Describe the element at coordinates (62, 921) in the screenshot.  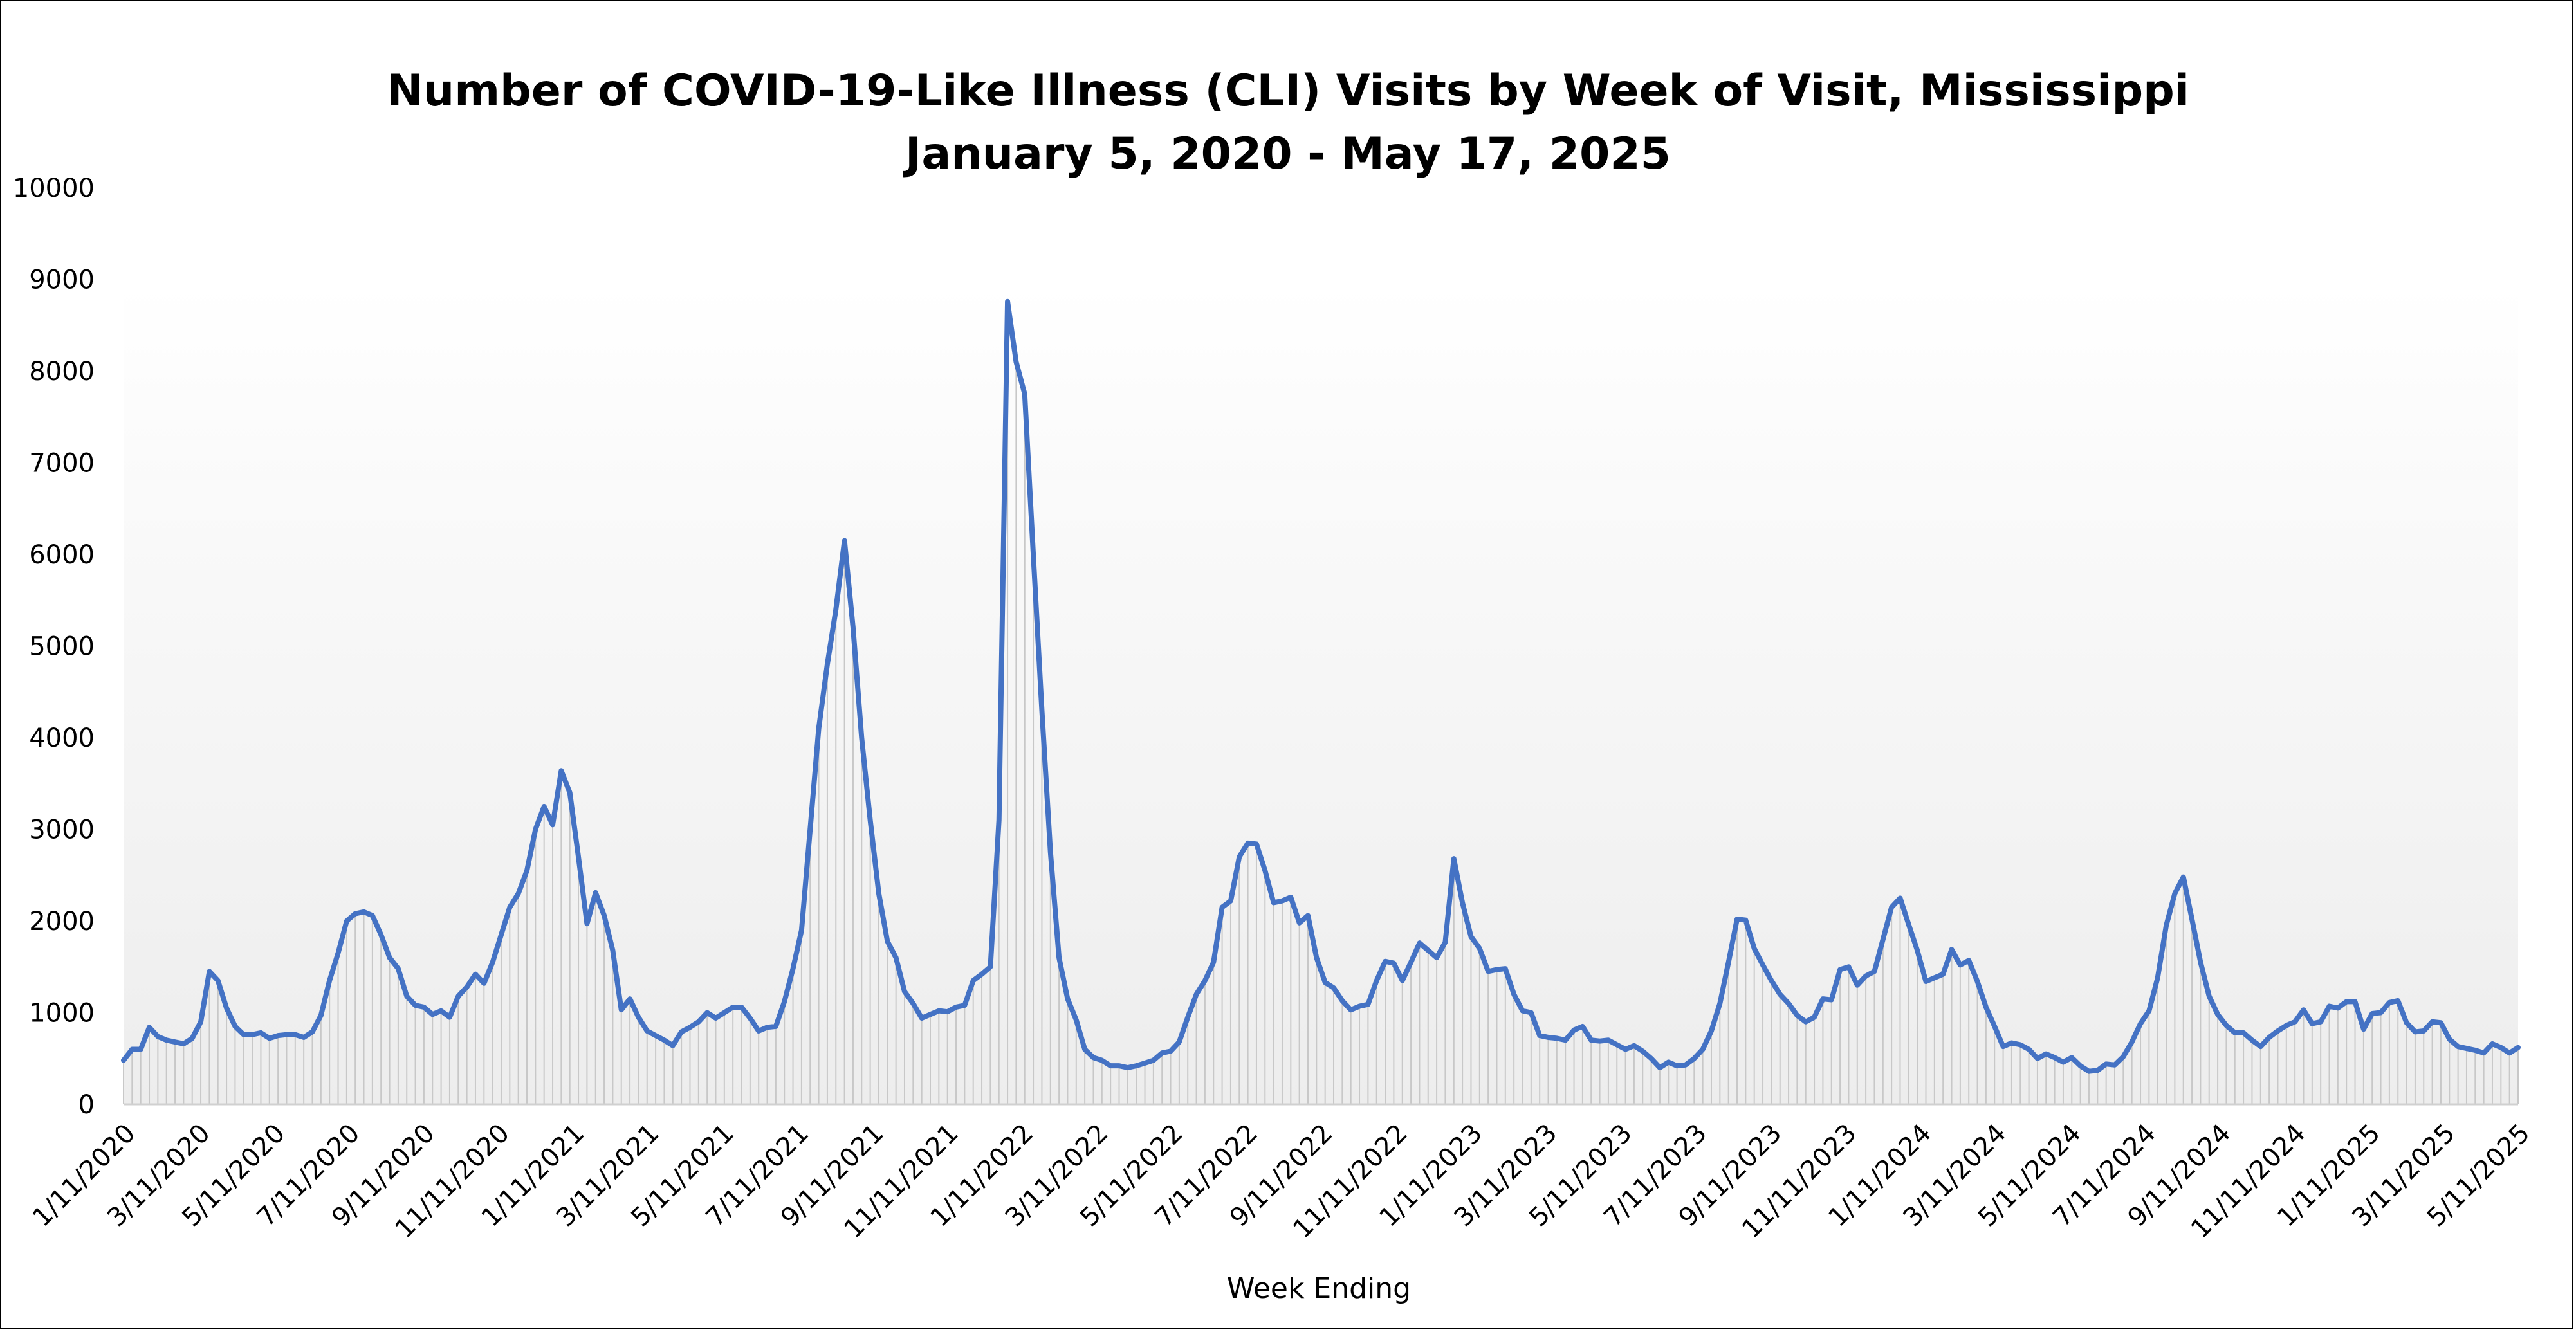
I see `y-tick-label: 2000` at that location.